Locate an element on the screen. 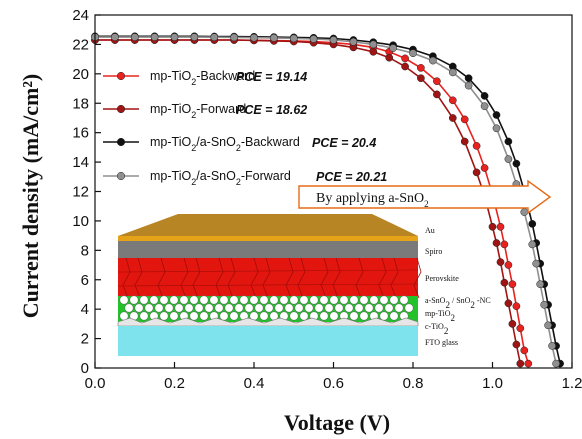 The width and height of the screenshot is (582, 439). y-tick-label: 8 is located at coordinates (85, 250).